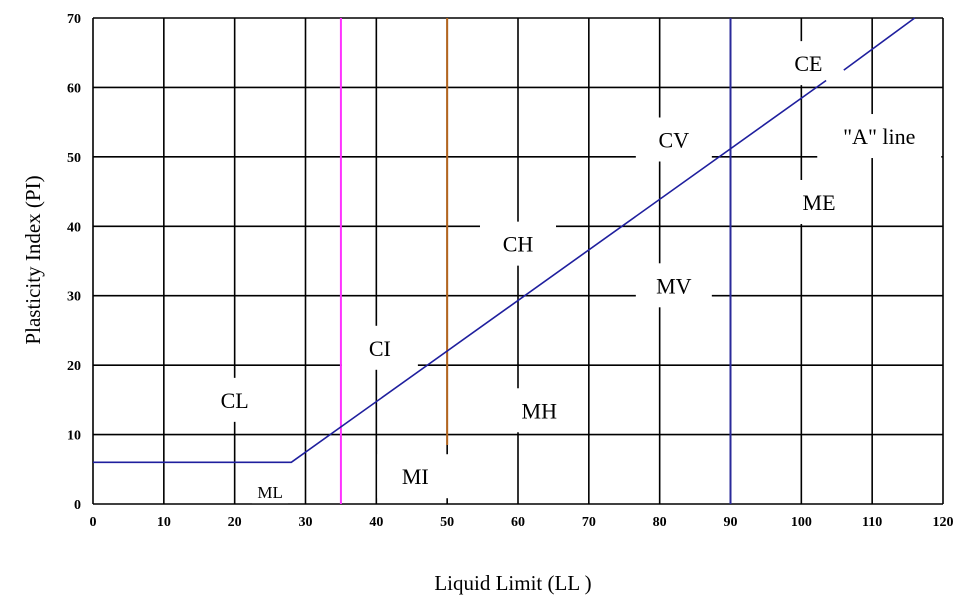 The width and height of the screenshot is (967, 604). What do you see at coordinates (376, 522) in the screenshot?
I see `x-tick-label-40: 40` at bounding box center [376, 522].